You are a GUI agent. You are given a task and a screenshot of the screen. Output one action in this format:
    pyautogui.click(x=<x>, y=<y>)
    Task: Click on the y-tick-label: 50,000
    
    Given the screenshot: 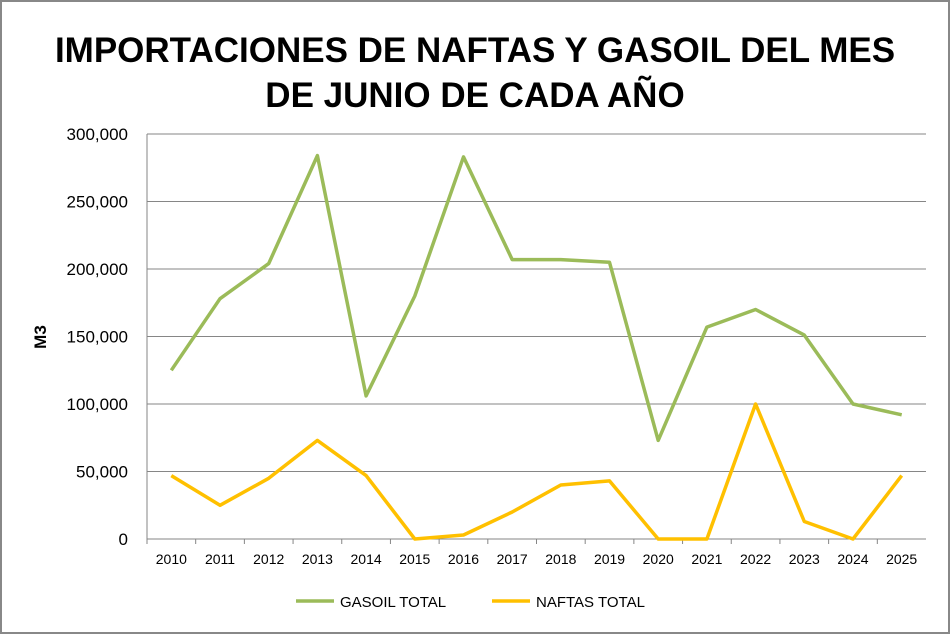 What is the action you would take?
    pyautogui.click(x=102, y=472)
    